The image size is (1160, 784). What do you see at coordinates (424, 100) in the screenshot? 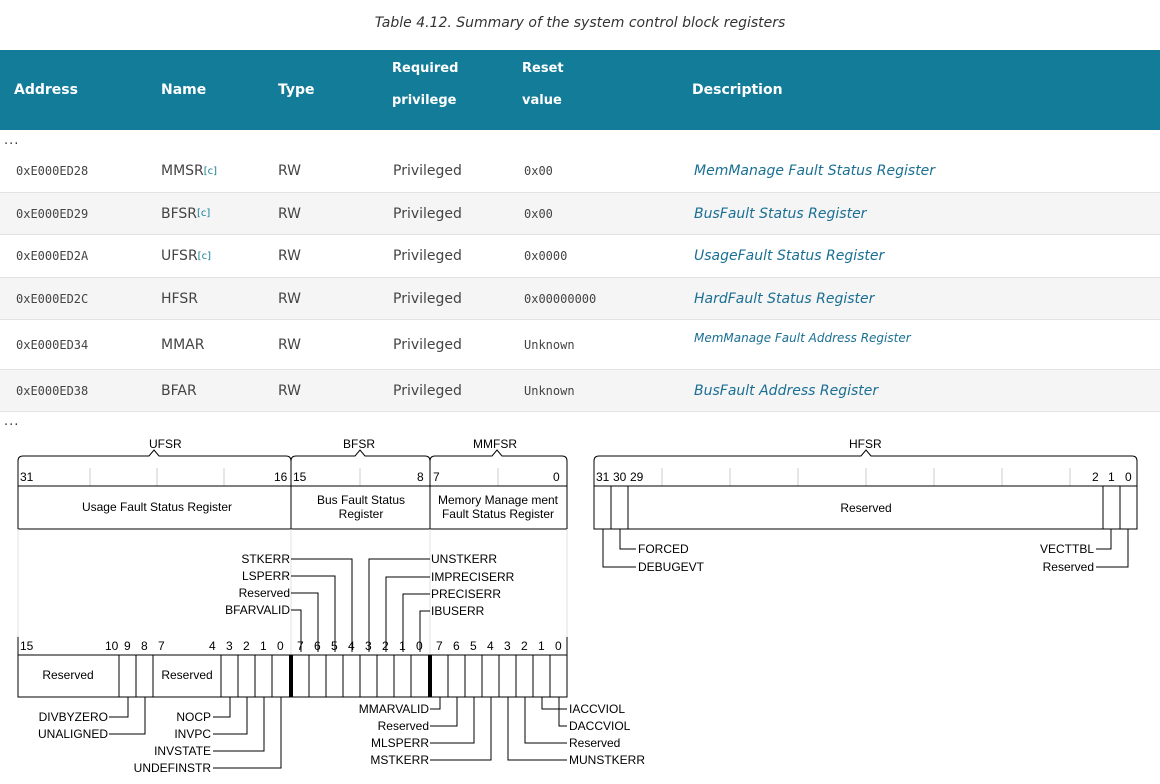
I see `header-privilege-2: privilege` at bounding box center [424, 100].